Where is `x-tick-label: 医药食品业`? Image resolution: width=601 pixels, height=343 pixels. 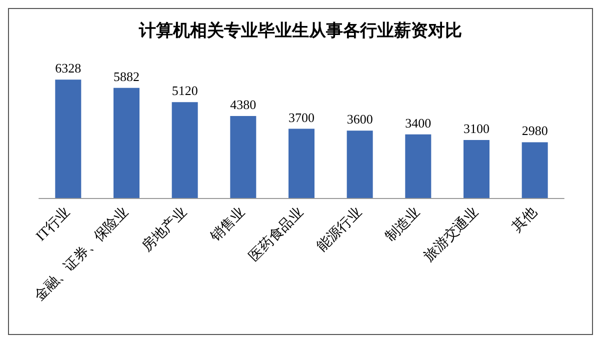
x-tick-label: 医药食品业 is located at coordinates (276, 234).